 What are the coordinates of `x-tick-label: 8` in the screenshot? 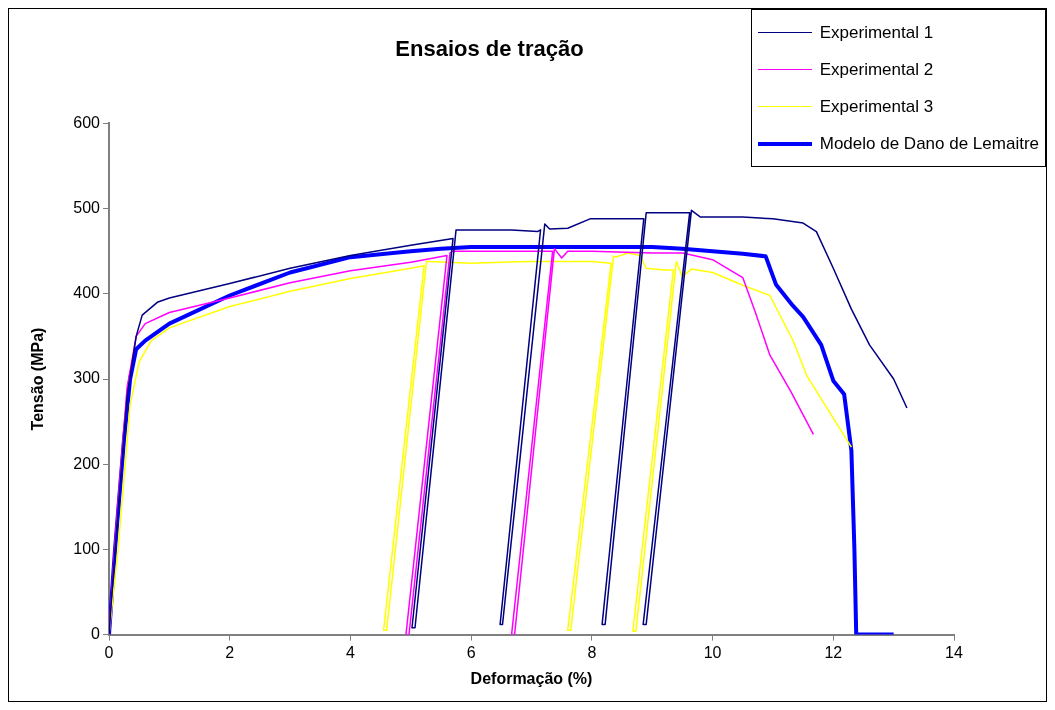 It's located at (592, 652).